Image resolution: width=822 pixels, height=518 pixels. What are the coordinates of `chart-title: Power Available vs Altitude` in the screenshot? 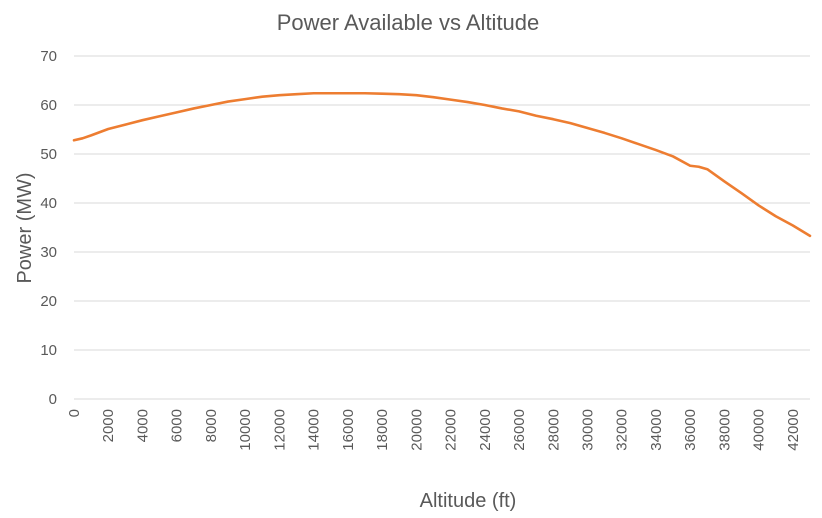 It's located at (408, 22).